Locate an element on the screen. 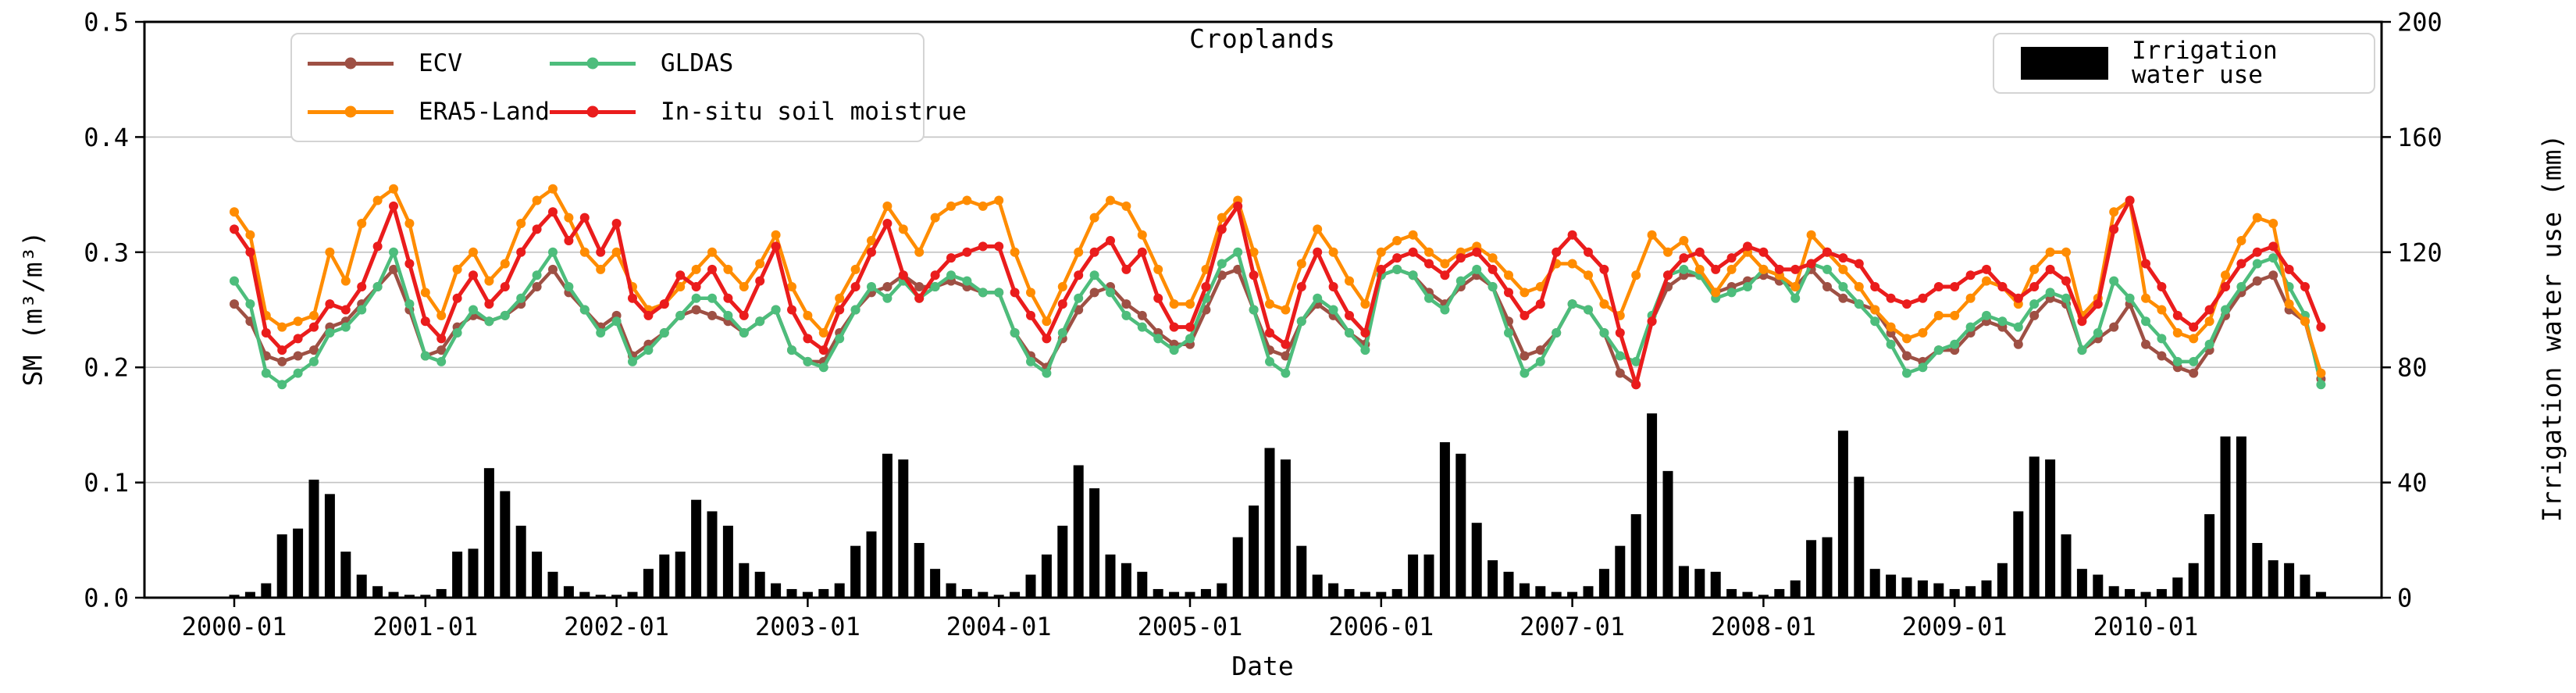  y-axis-right-title: Irrigation water use (mm) is located at coordinates (2551, 329).